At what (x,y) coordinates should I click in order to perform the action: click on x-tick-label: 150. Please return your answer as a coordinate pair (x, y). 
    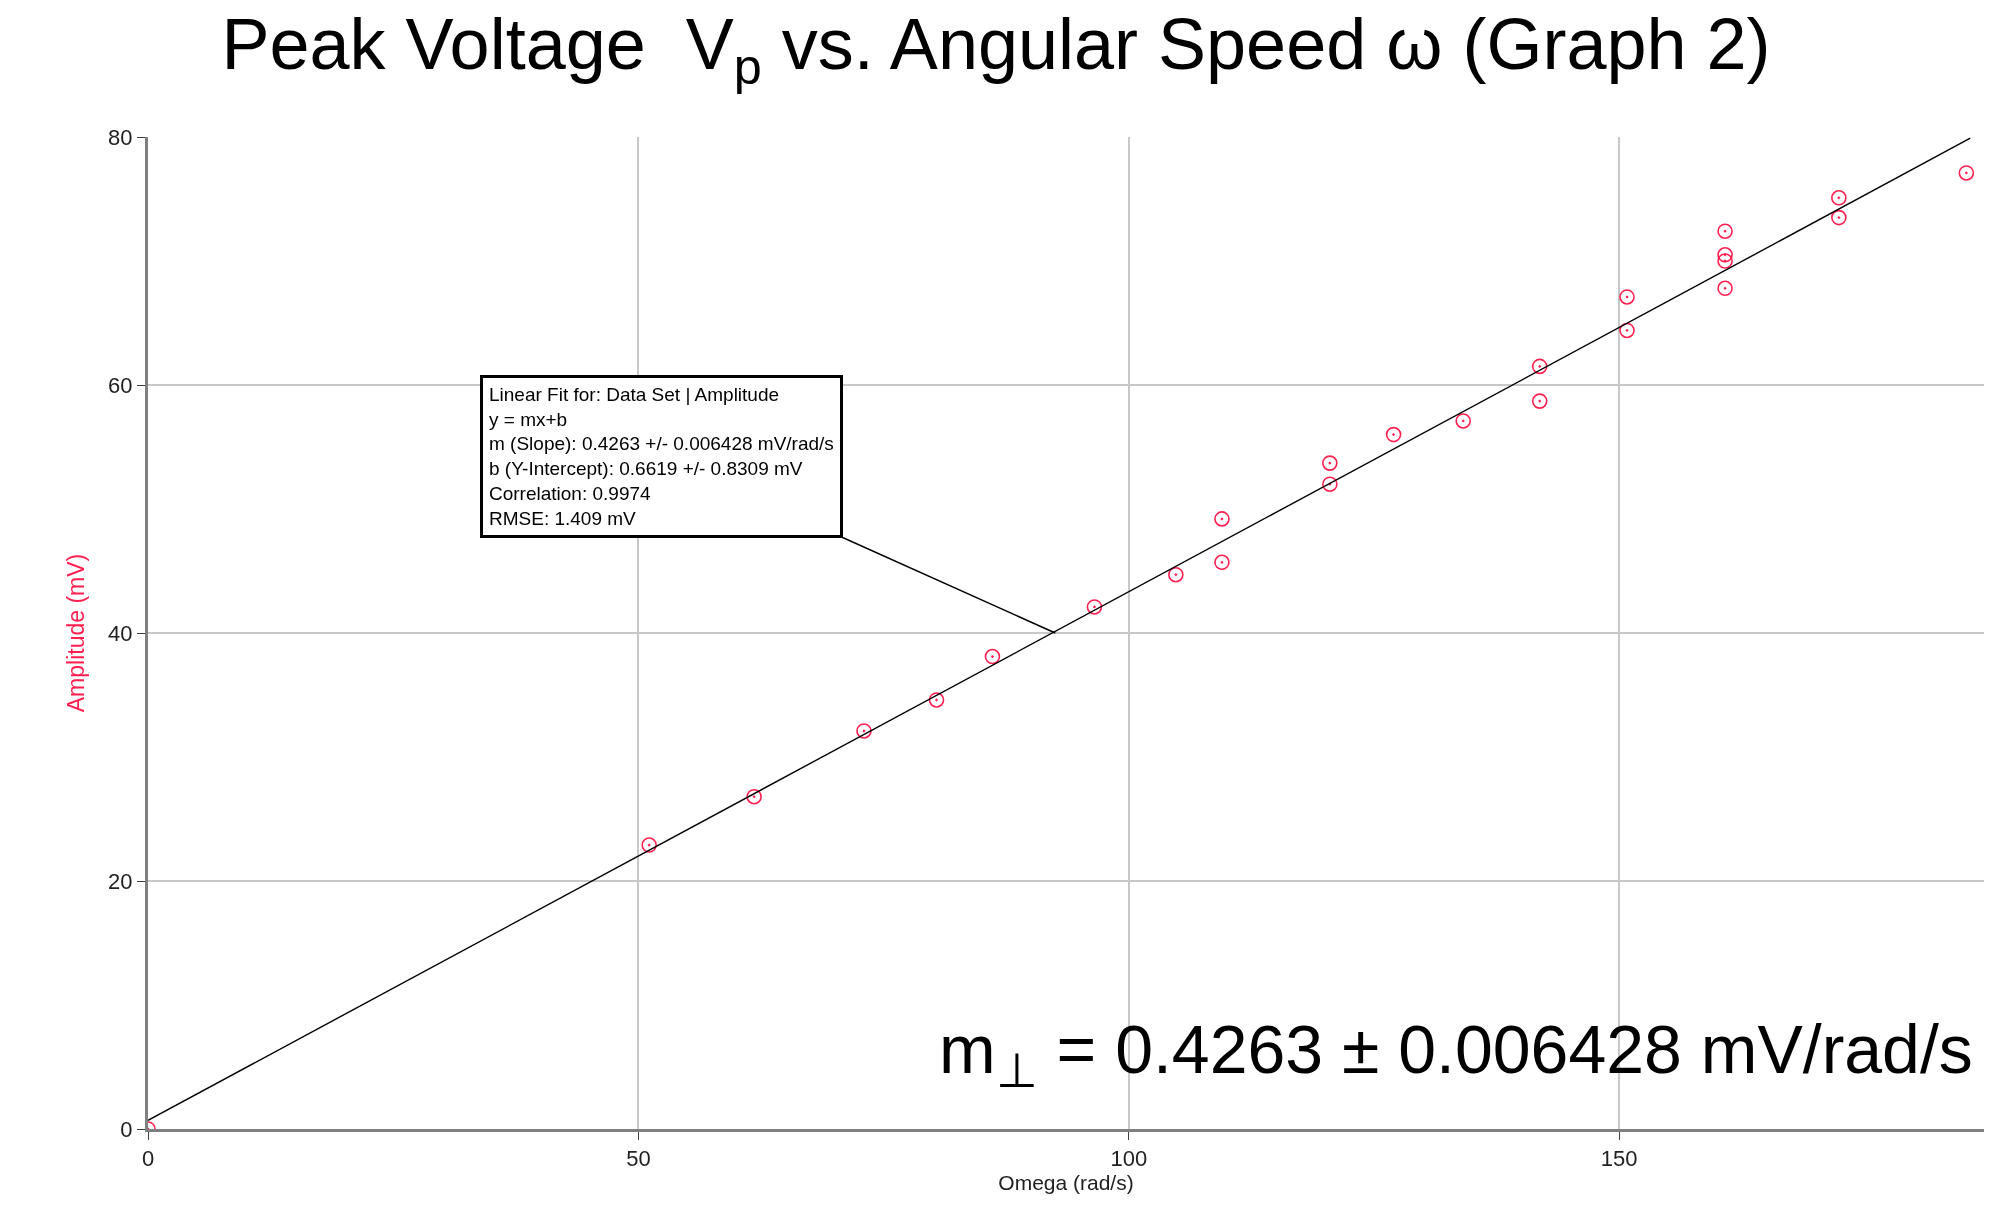
    Looking at the image, I should click on (1619, 1159).